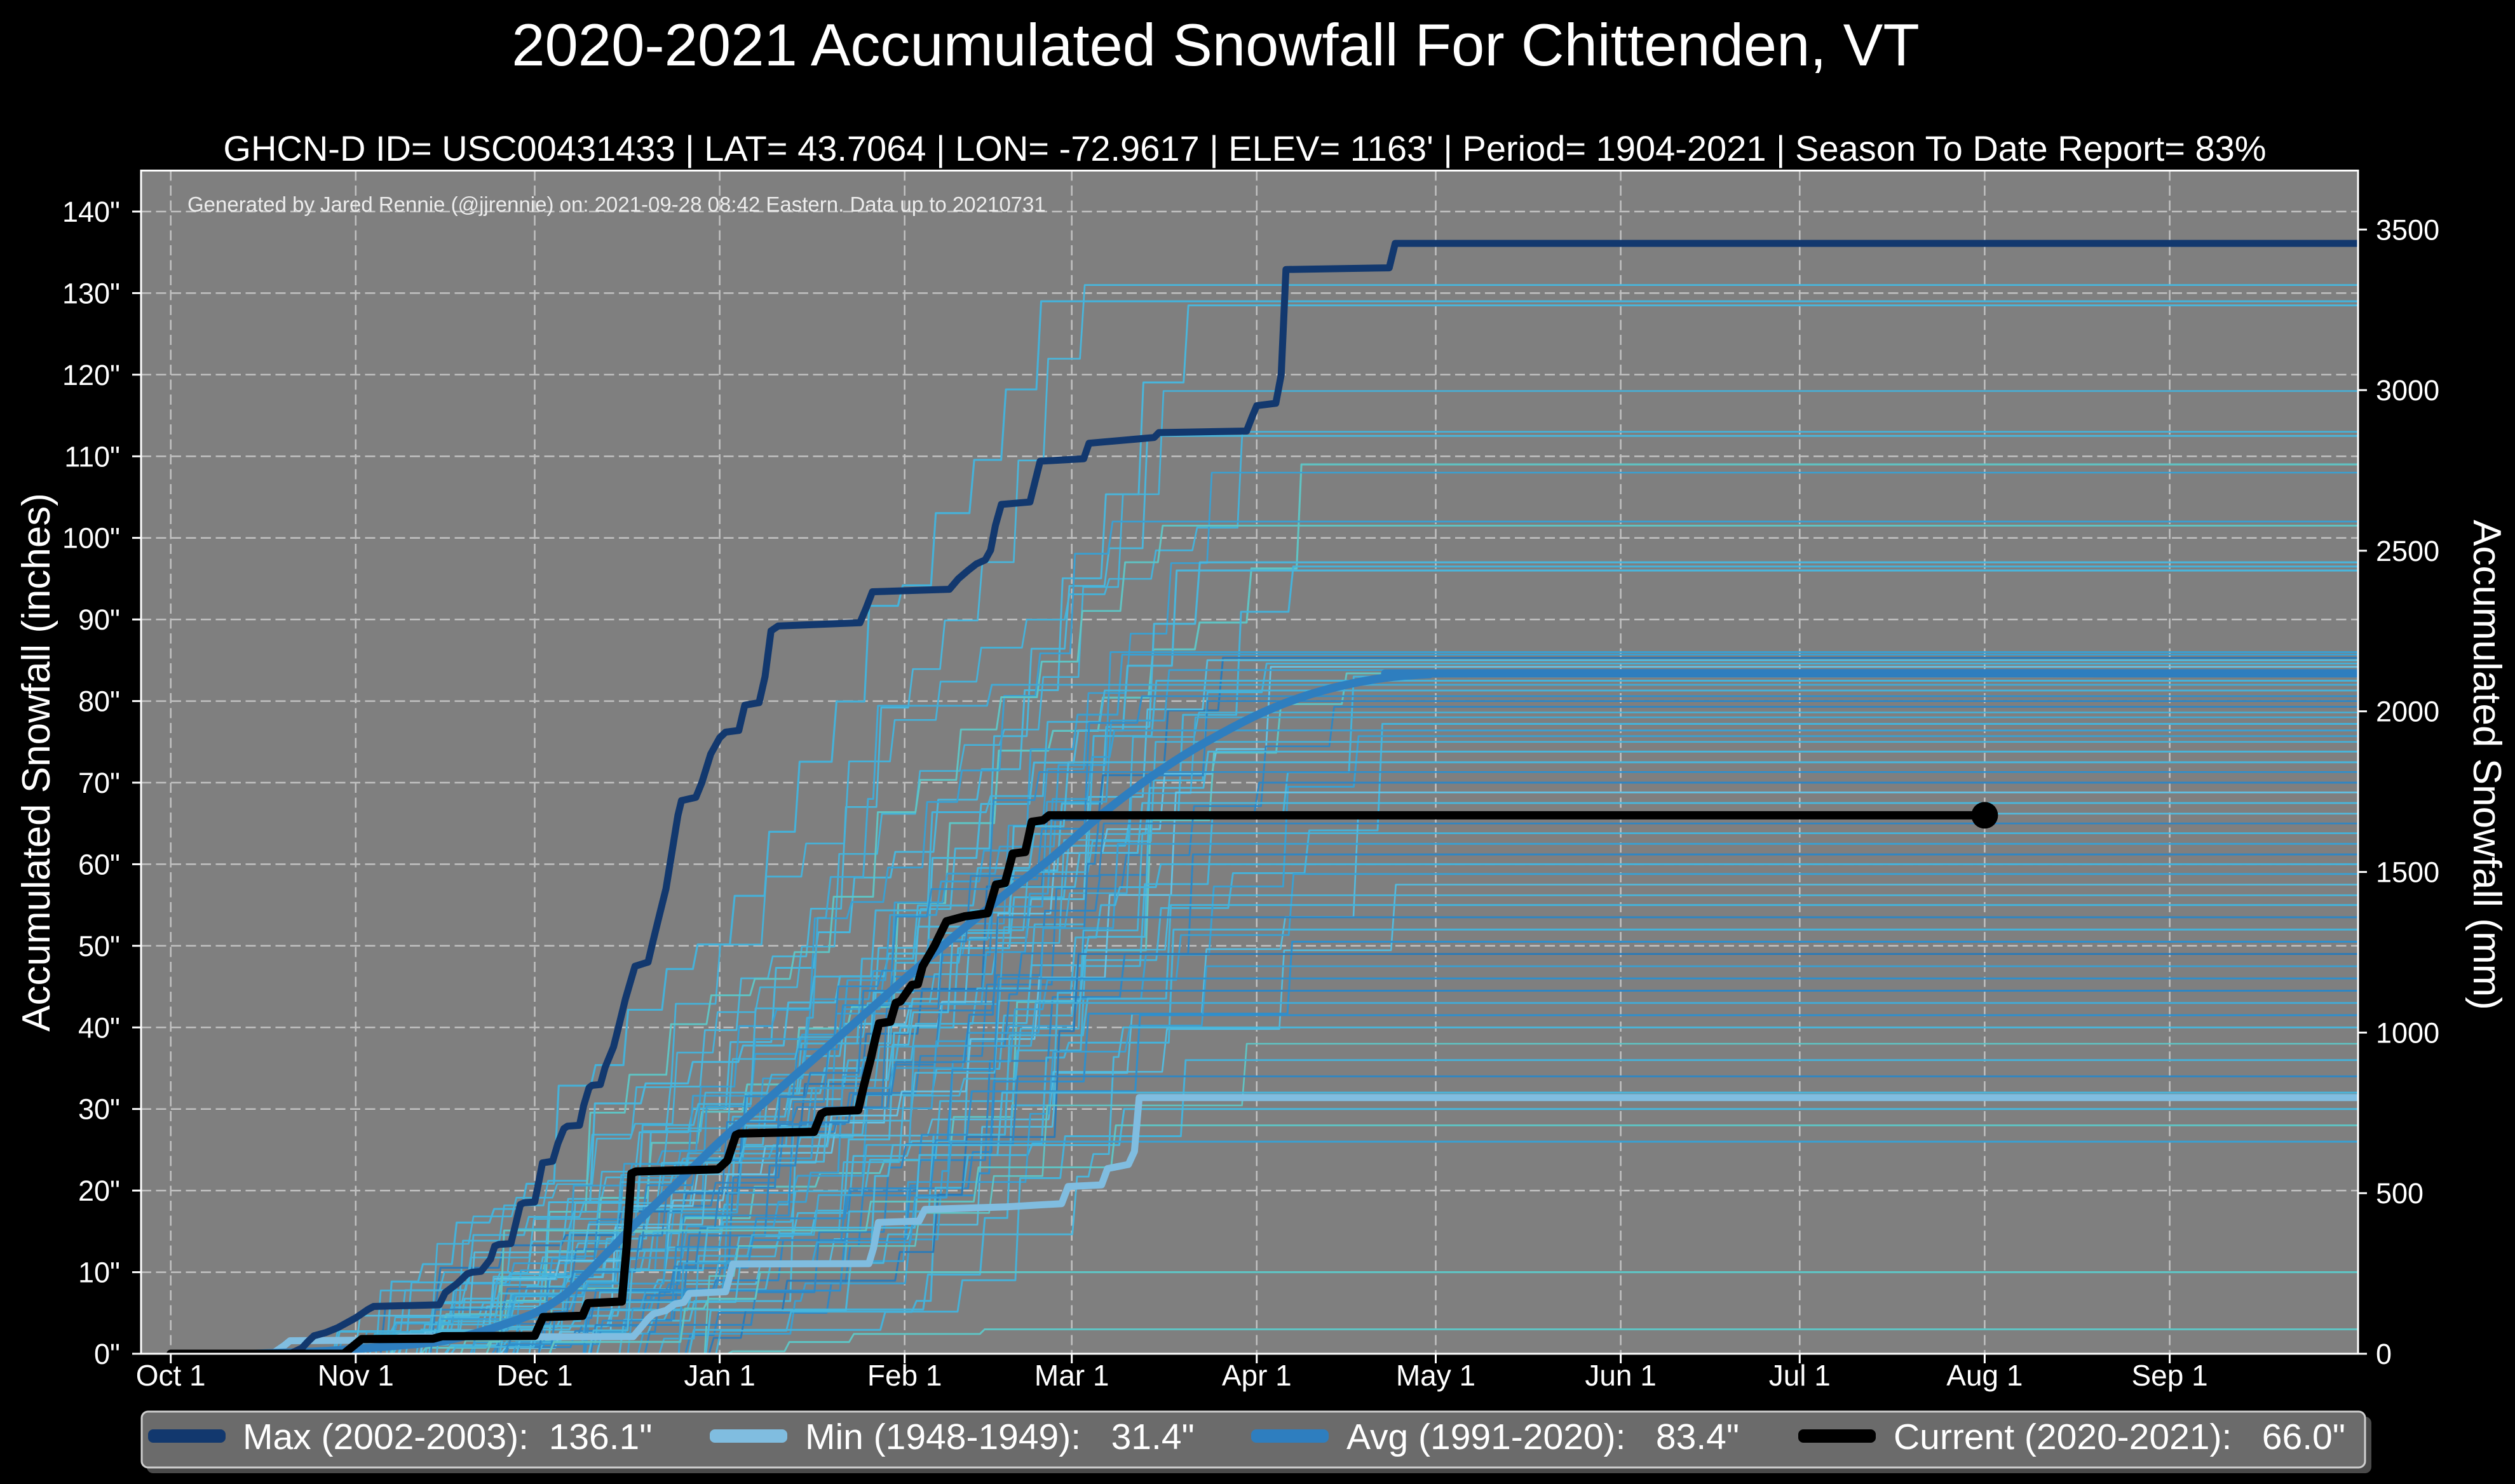 The height and width of the screenshot is (1484, 2515). Describe the element at coordinates (99, 620) in the screenshot. I see `svg-text: 90"` at that location.